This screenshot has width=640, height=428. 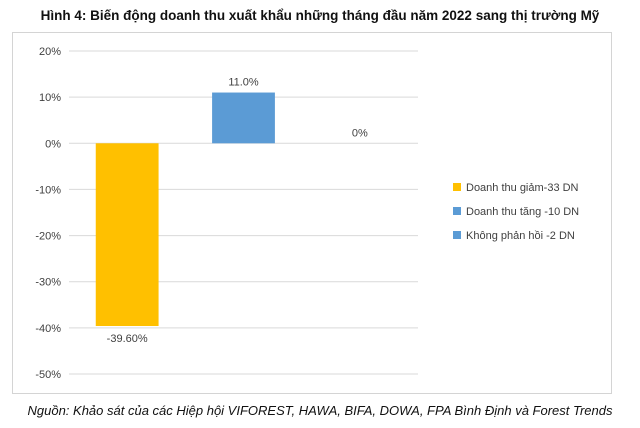 I want to click on legend-label: Không phản hồi -2 DN, so click(x=520, y=236).